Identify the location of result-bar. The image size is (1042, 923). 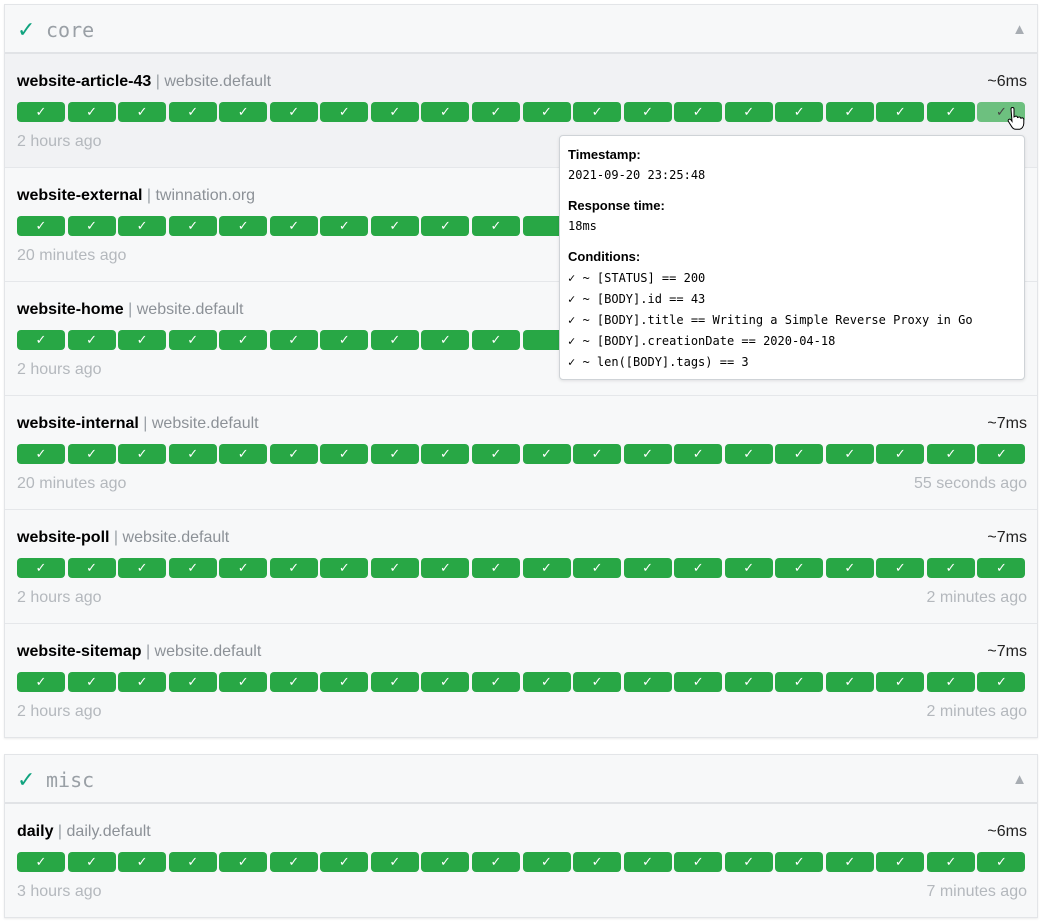
(546, 226).